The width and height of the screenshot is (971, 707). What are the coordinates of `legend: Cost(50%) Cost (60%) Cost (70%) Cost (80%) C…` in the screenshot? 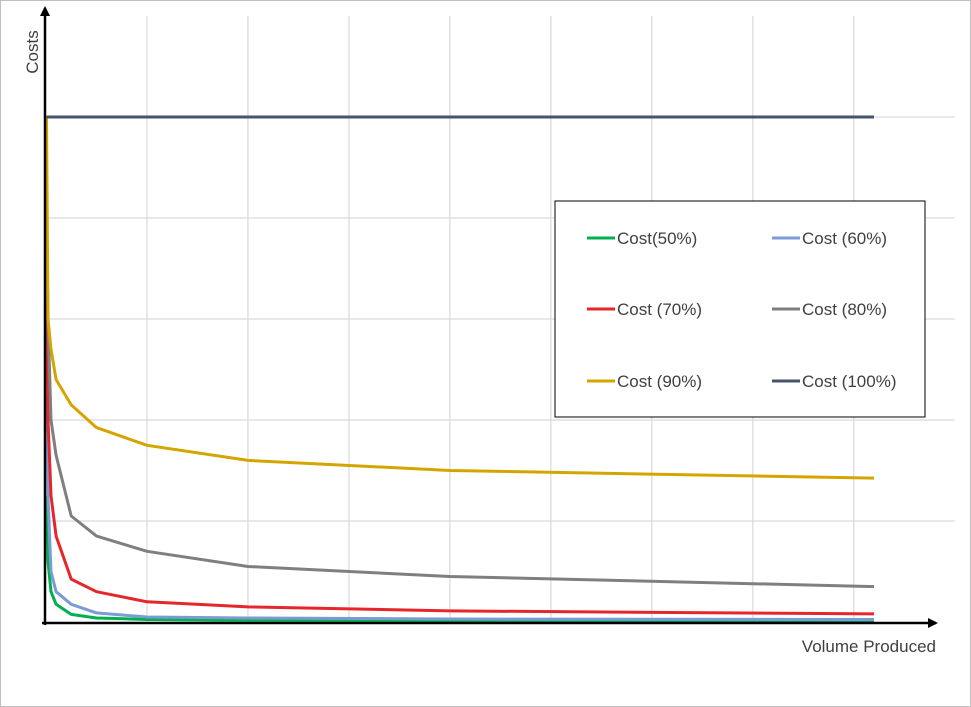 It's located at (740, 309).